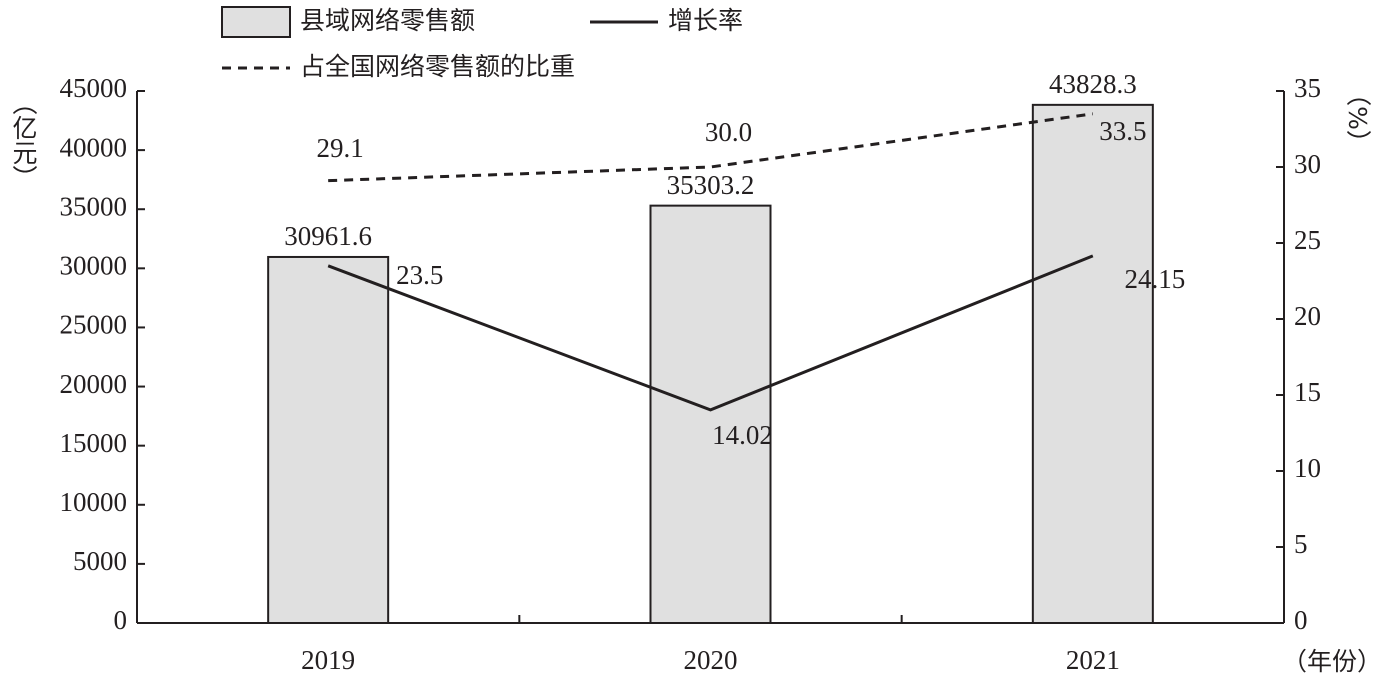 The image size is (1396, 684). Describe the element at coordinates (1093, 660) in the screenshot. I see `x-tick-label: 2021` at that location.